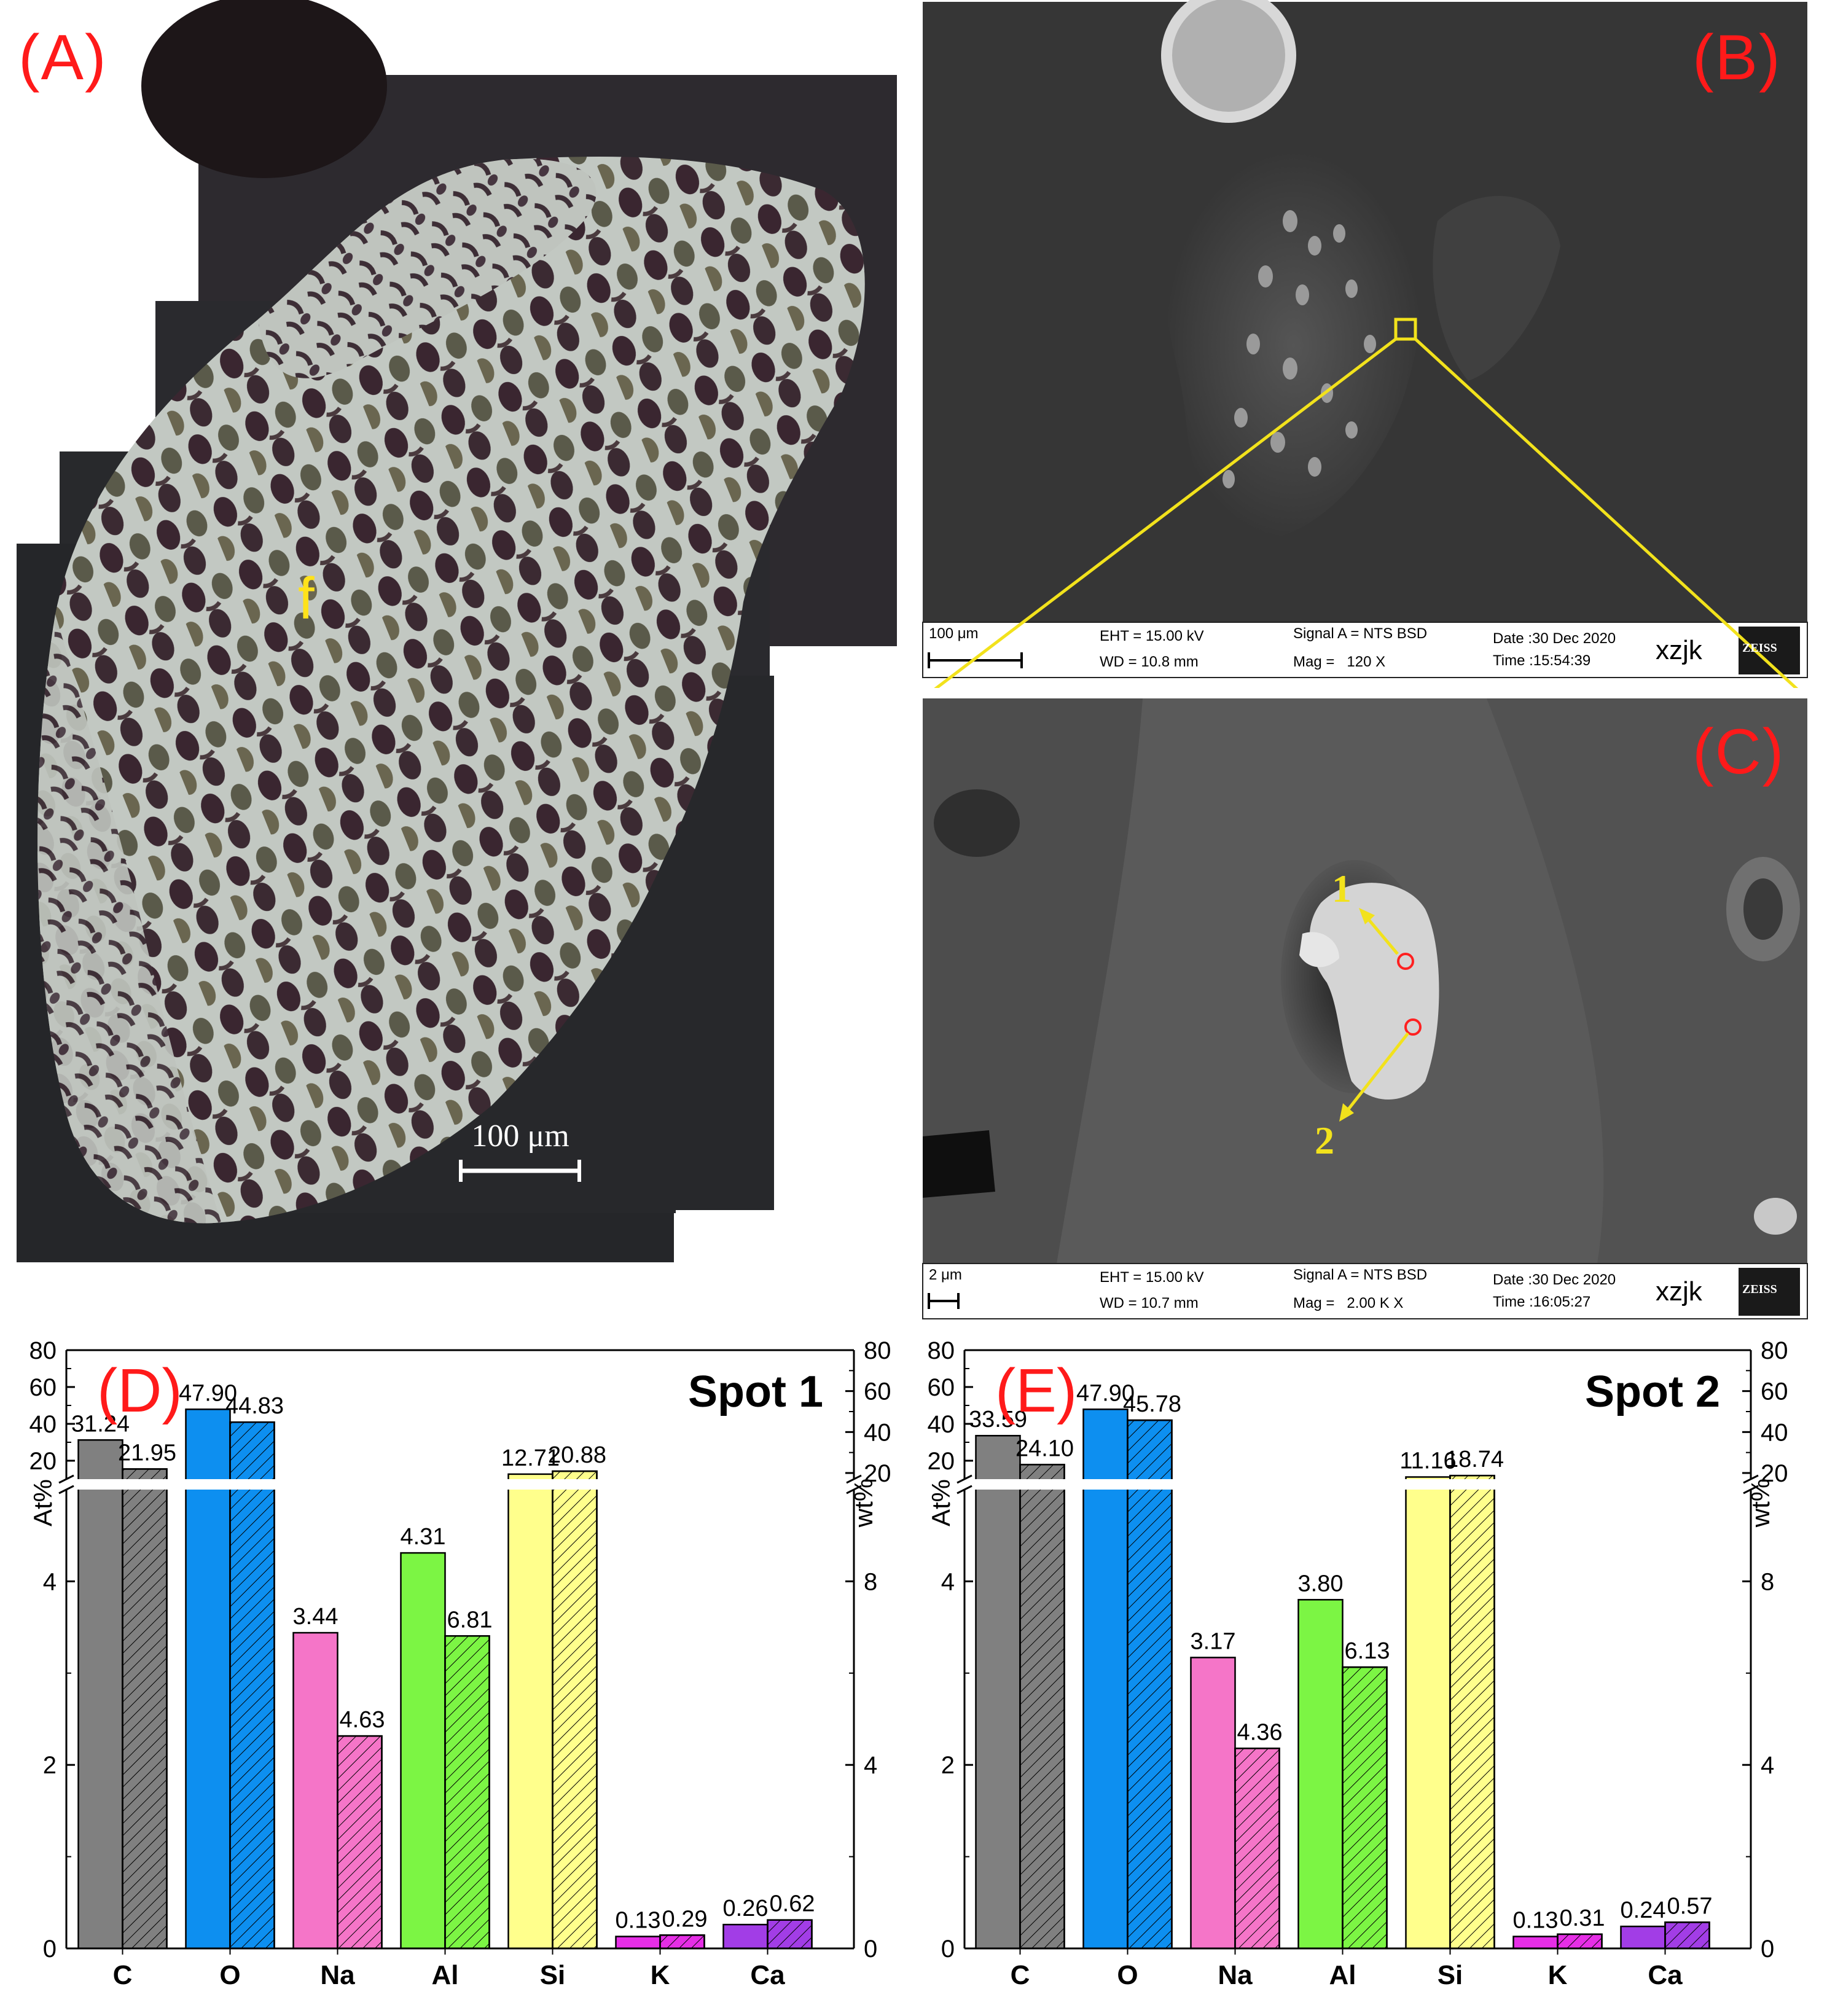 The width and height of the screenshot is (1827, 2016). Describe the element at coordinates (470, 1620) in the screenshot. I see `data-label-wt-Al: 6.81` at that location.